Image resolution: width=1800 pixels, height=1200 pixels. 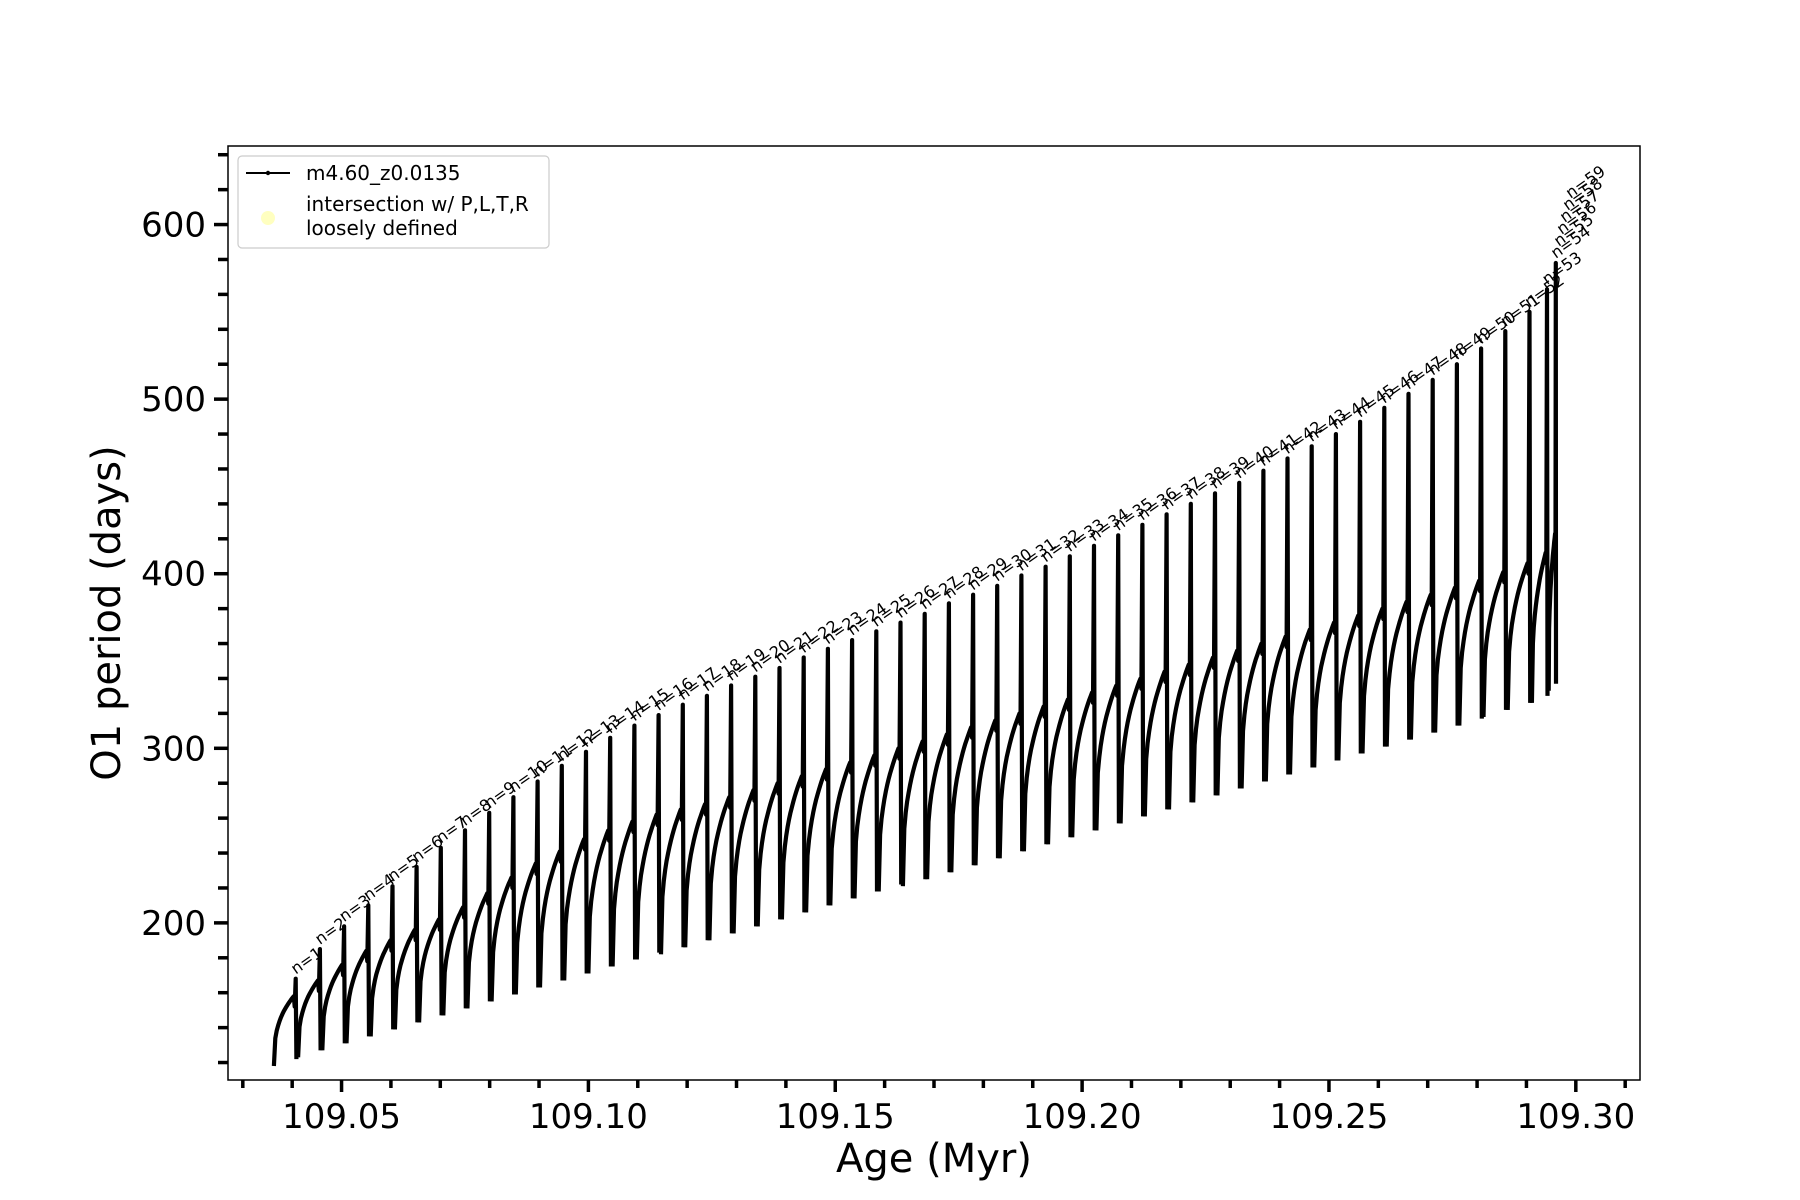 What do you see at coordinates (382, 228) in the screenshot?
I see `legend-intersection-label-line2: loosely defined` at bounding box center [382, 228].